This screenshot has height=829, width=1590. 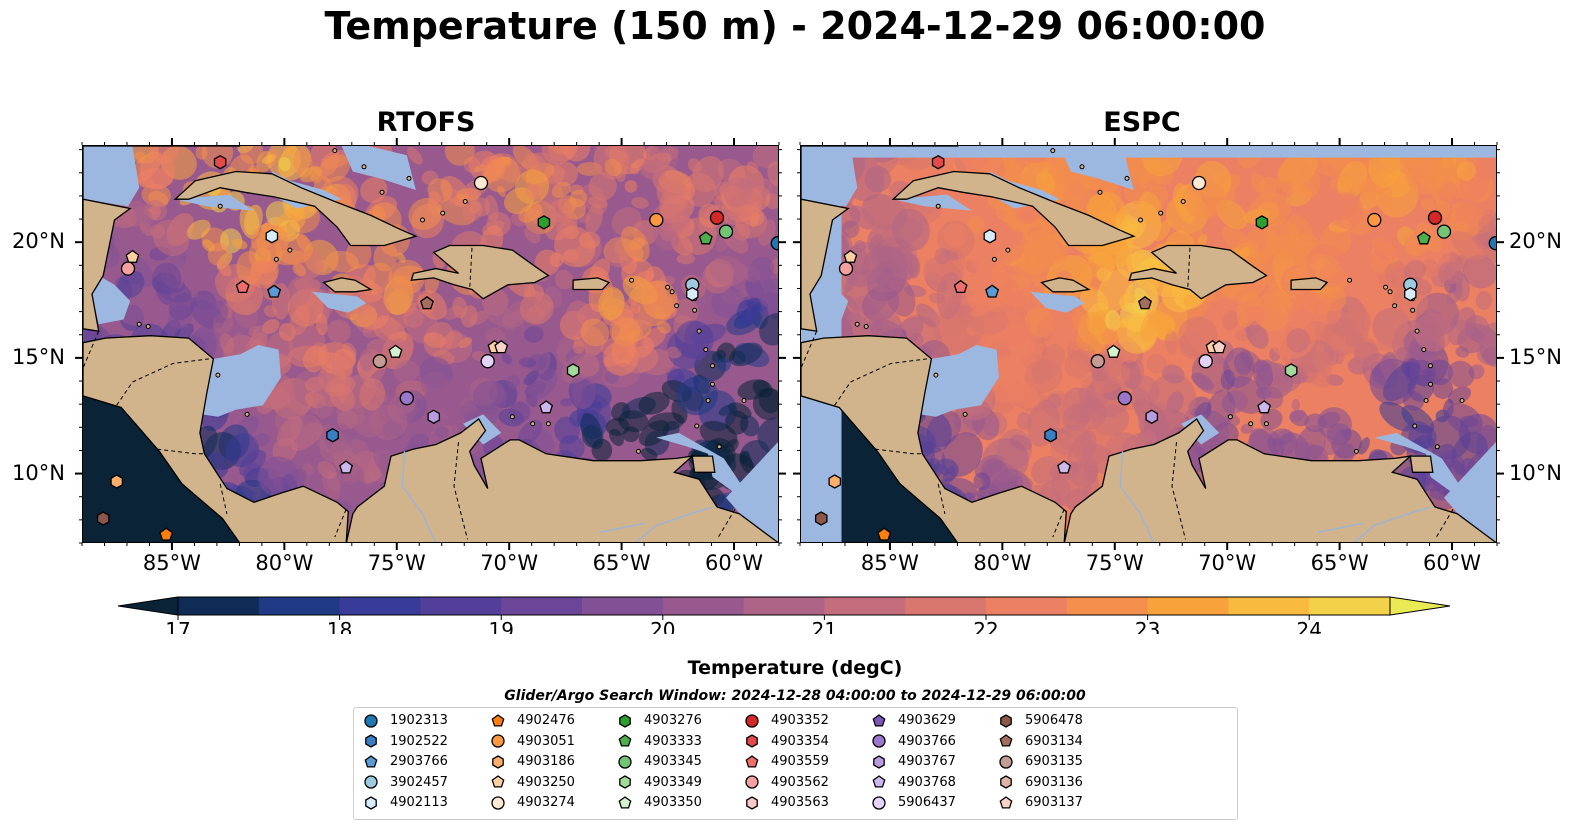 I want to click on legend-item: 4903186, so click(x=532, y=761).